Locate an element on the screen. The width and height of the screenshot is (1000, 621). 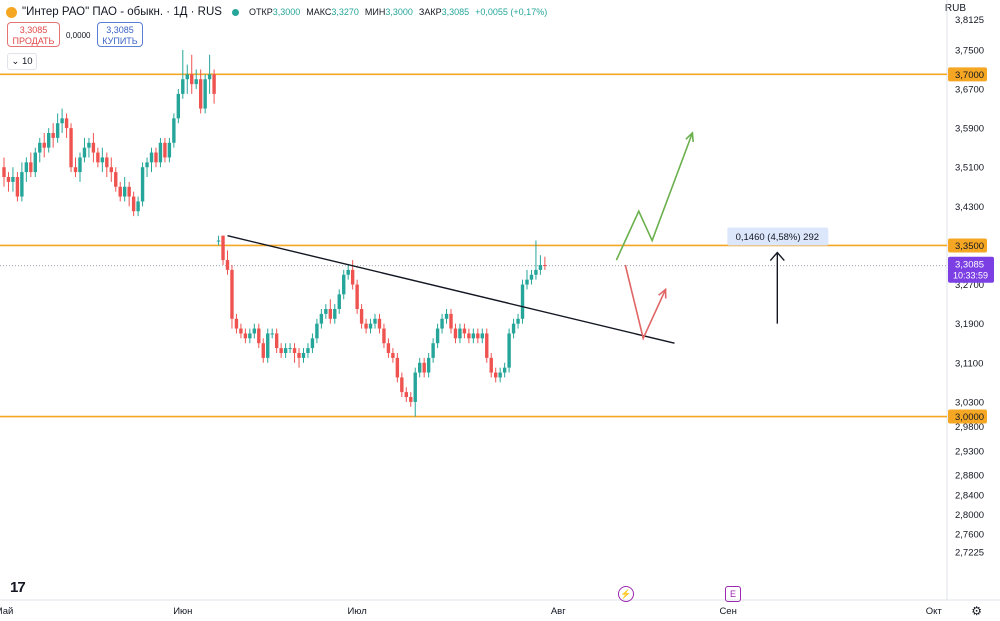
indicator-toggle: ⌄ 10 is located at coordinates (22, 61).